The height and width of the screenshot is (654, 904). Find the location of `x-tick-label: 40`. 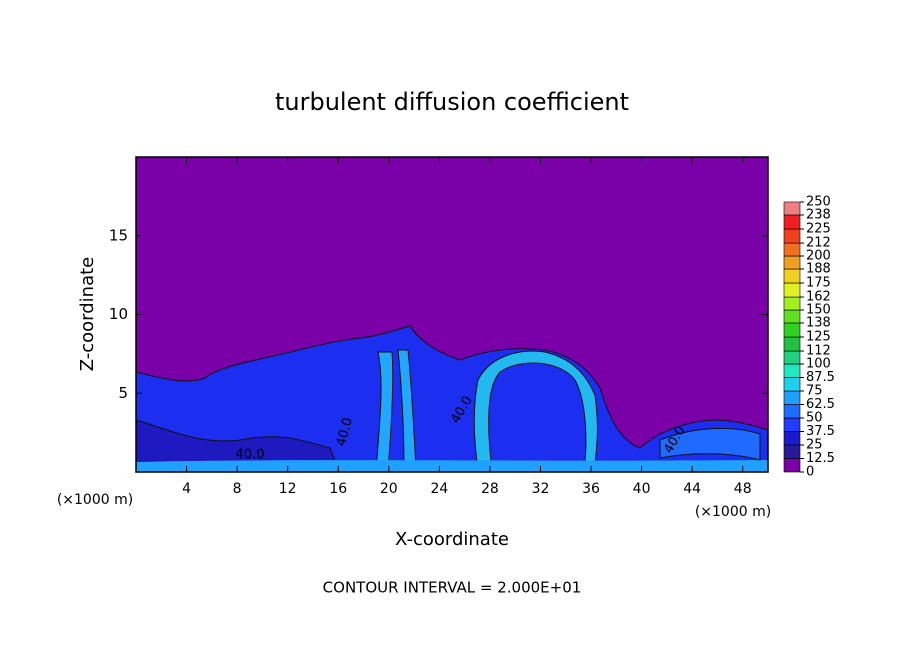

x-tick-label: 40 is located at coordinates (642, 489).